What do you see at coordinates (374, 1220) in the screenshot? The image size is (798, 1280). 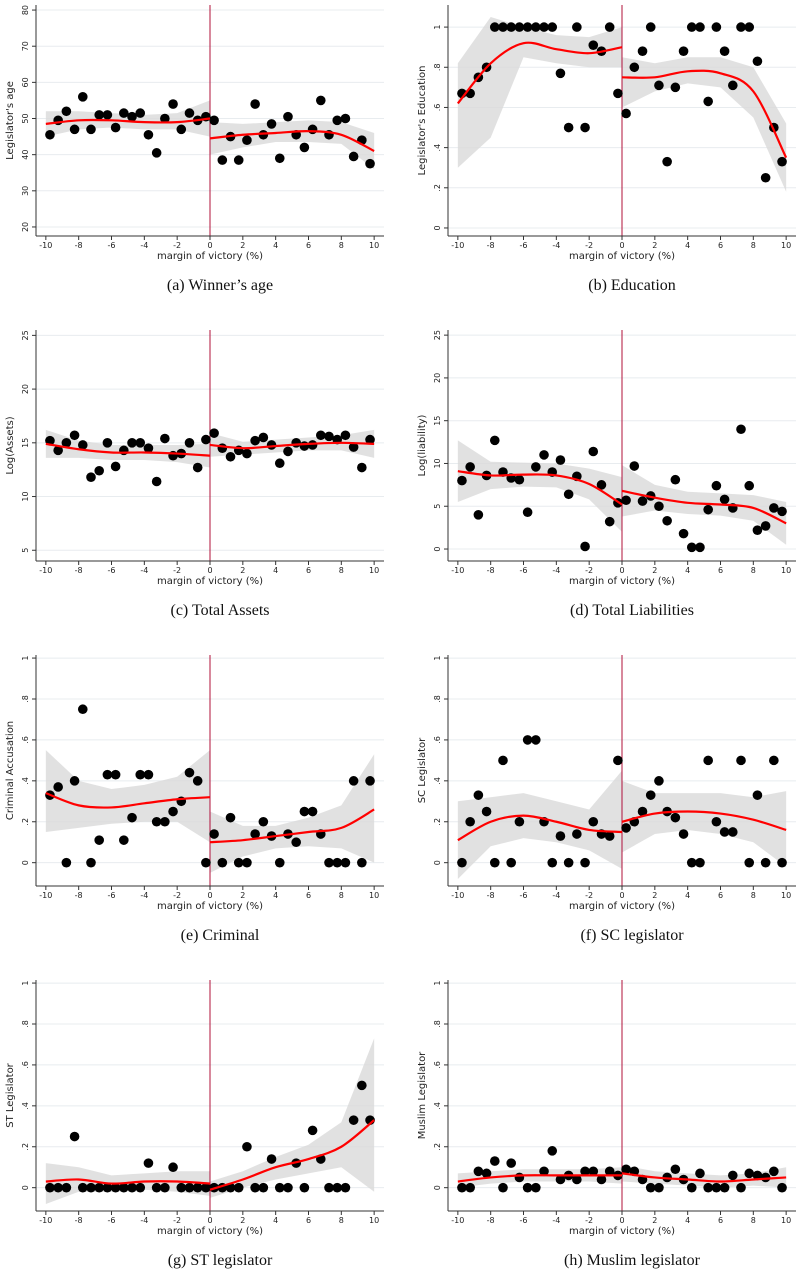 I see `x-tick-label: 10` at bounding box center [374, 1220].